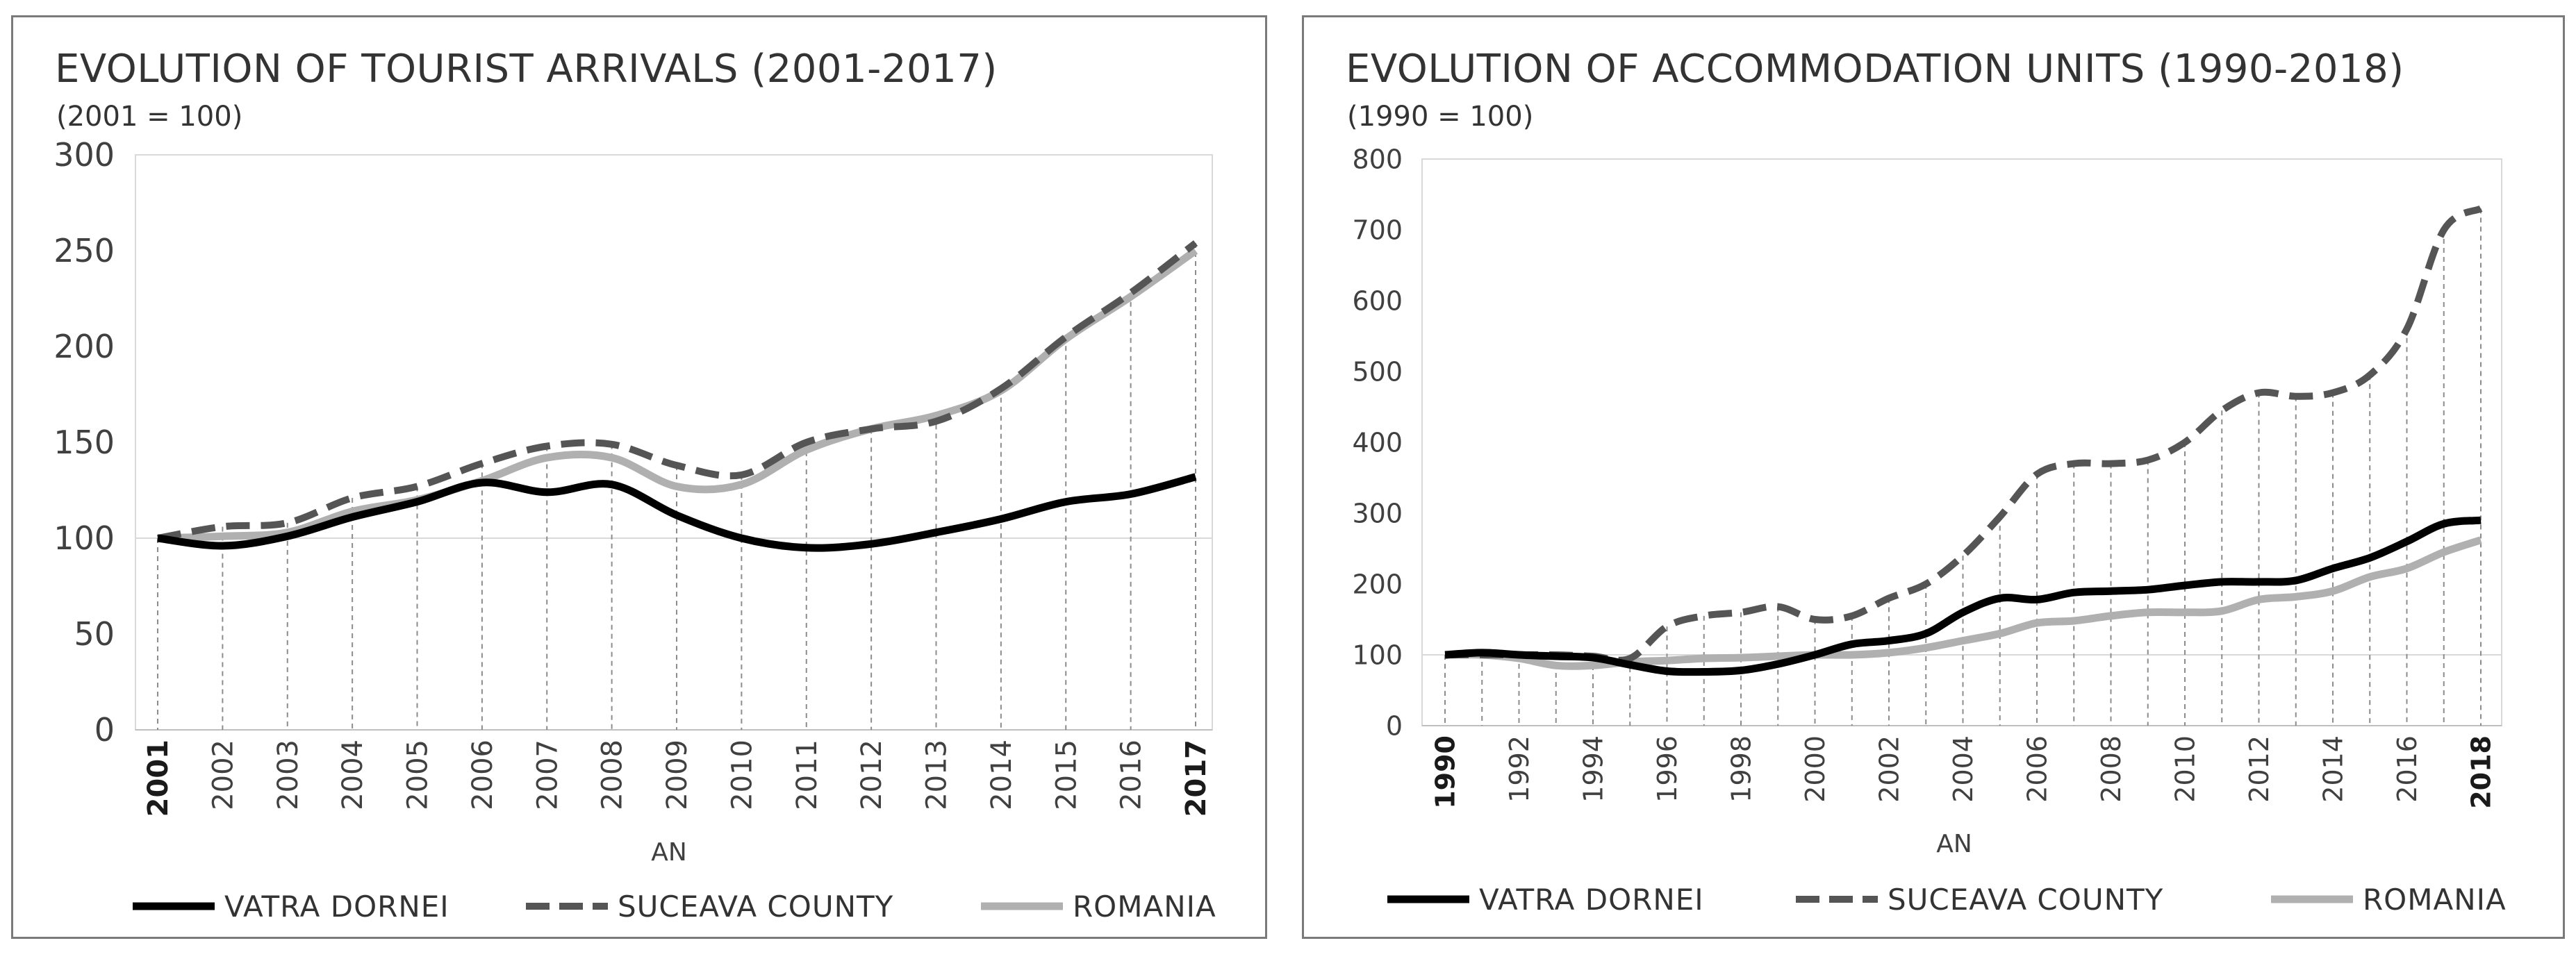 The width and height of the screenshot is (2576, 959). What do you see at coordinates (1377, 442) in the screenshot?
I see `y-tick-label: 400` at bounding box center [1377, 442].